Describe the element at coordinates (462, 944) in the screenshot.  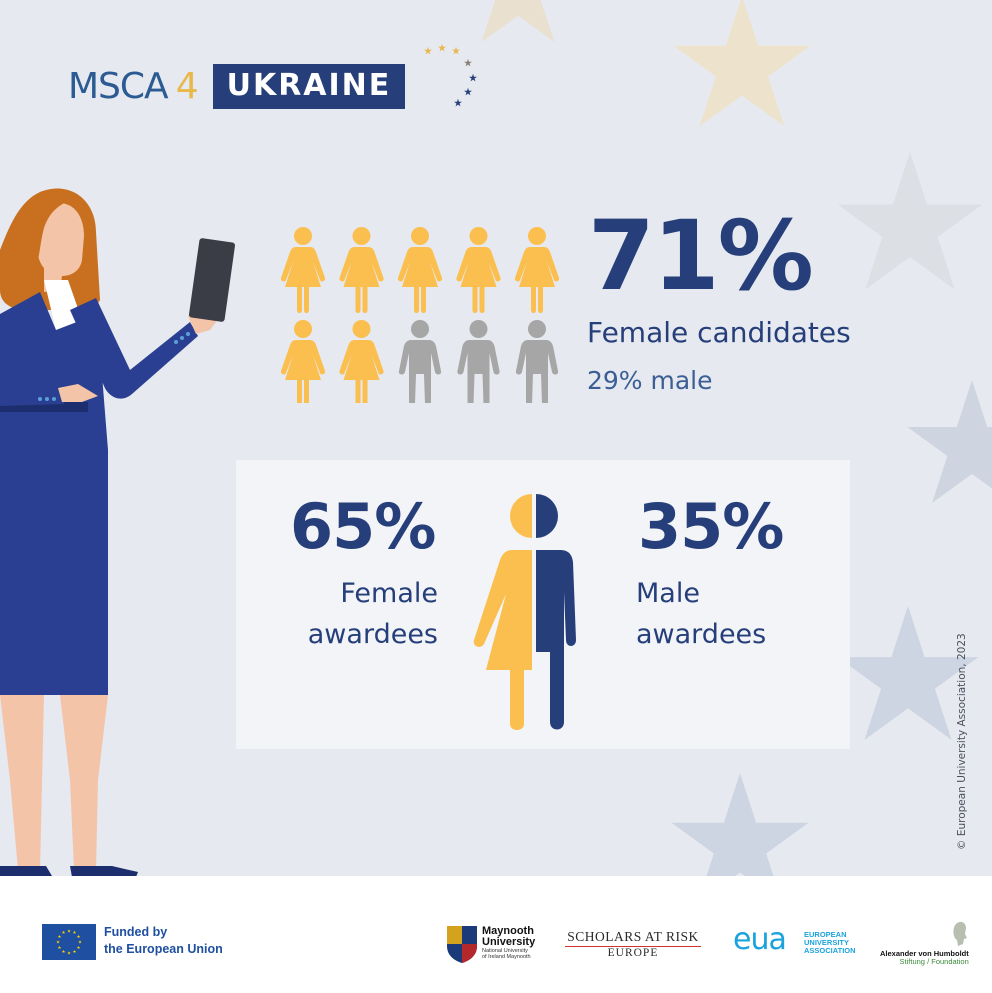
I see `maynooth-crest-icon` at that location.